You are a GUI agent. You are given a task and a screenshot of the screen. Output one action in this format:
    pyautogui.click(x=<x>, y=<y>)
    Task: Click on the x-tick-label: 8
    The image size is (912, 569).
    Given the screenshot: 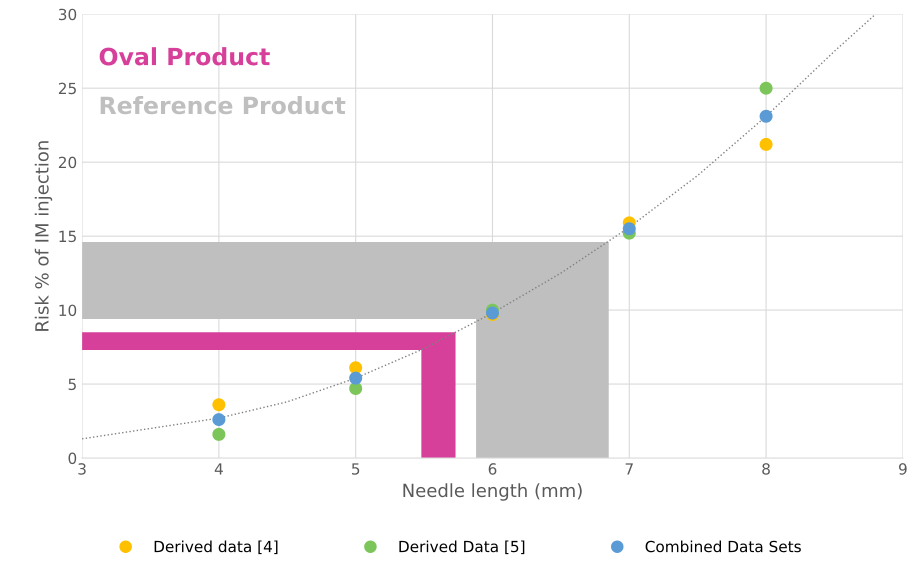 What is the action you would take?
    pyautogui.click(x=766, y=469)
    